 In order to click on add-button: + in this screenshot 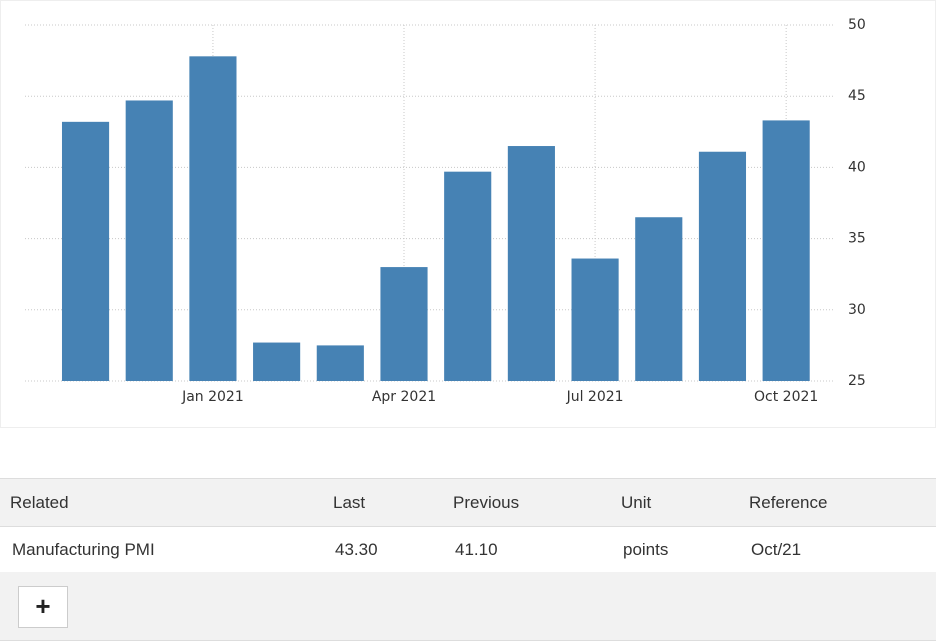, I will do `click(43, 607)`.